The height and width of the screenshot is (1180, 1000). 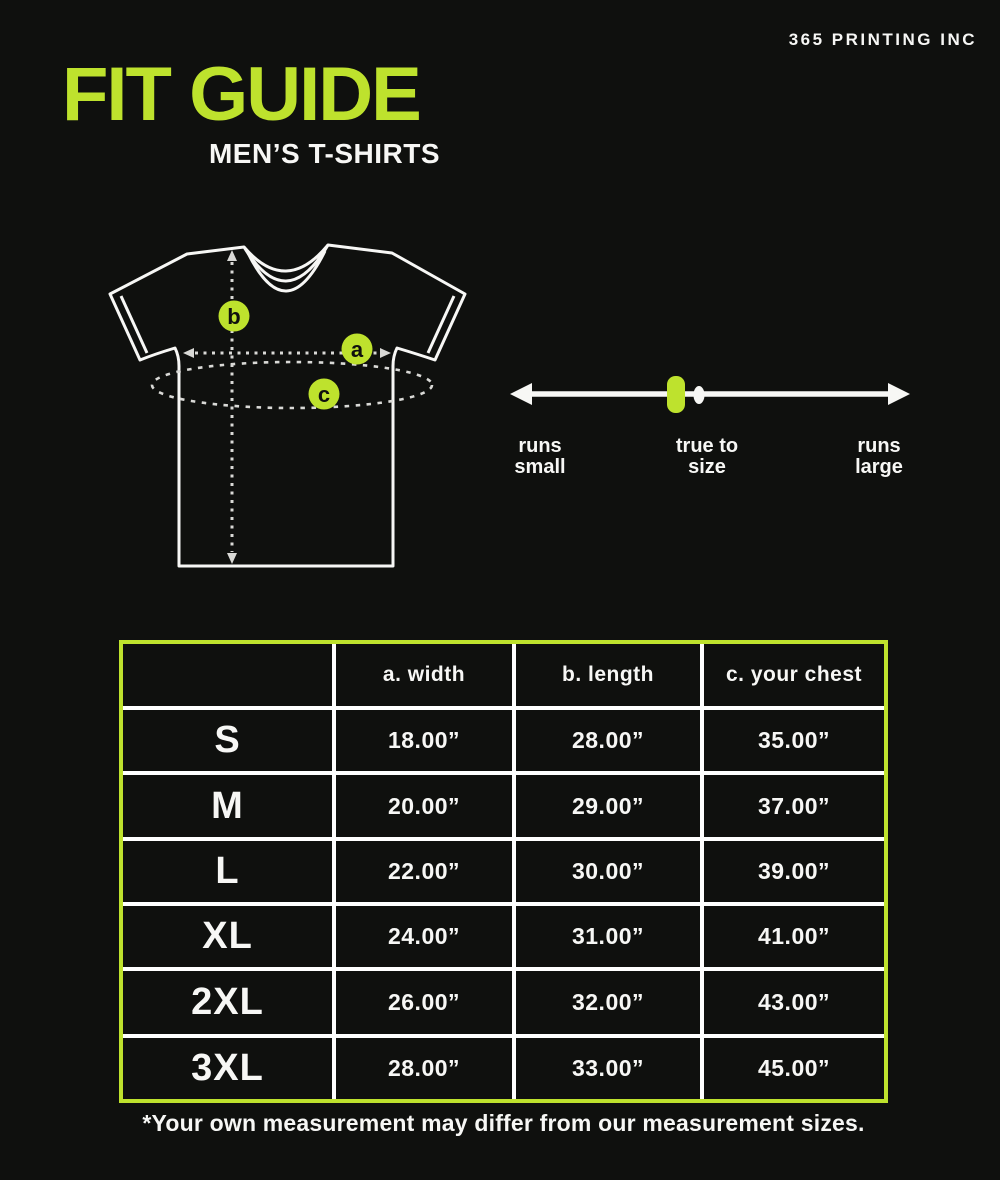 What do you see at coordinates (227, 1002) in the screenshot?
I see `row-2xl-size: 2XL` at bounding box center [227, 1002].